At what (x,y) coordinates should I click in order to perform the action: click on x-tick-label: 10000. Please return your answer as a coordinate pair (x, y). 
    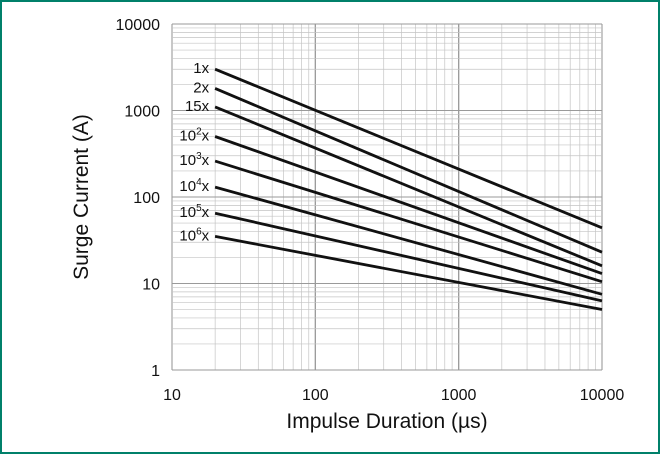
    Looking at the image, I should click on (602, 395).